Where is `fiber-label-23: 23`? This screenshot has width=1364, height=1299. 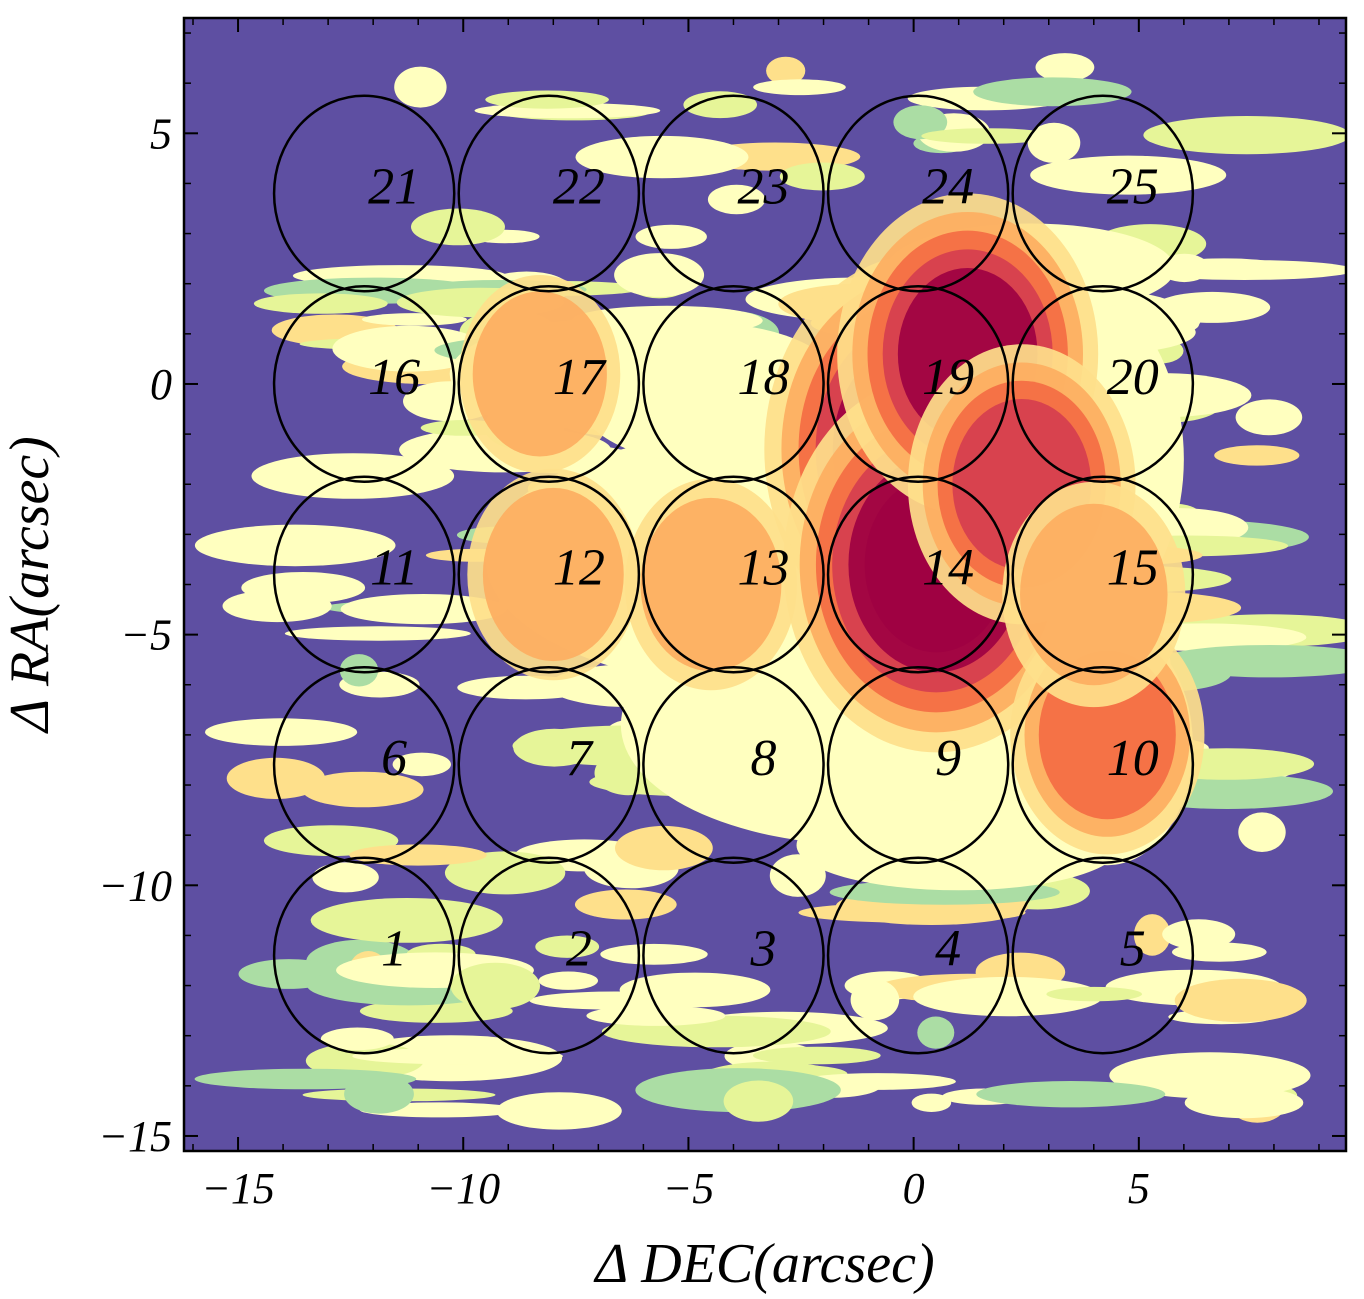
fiber-label-23: 23 is located at coordinates (763, 186).